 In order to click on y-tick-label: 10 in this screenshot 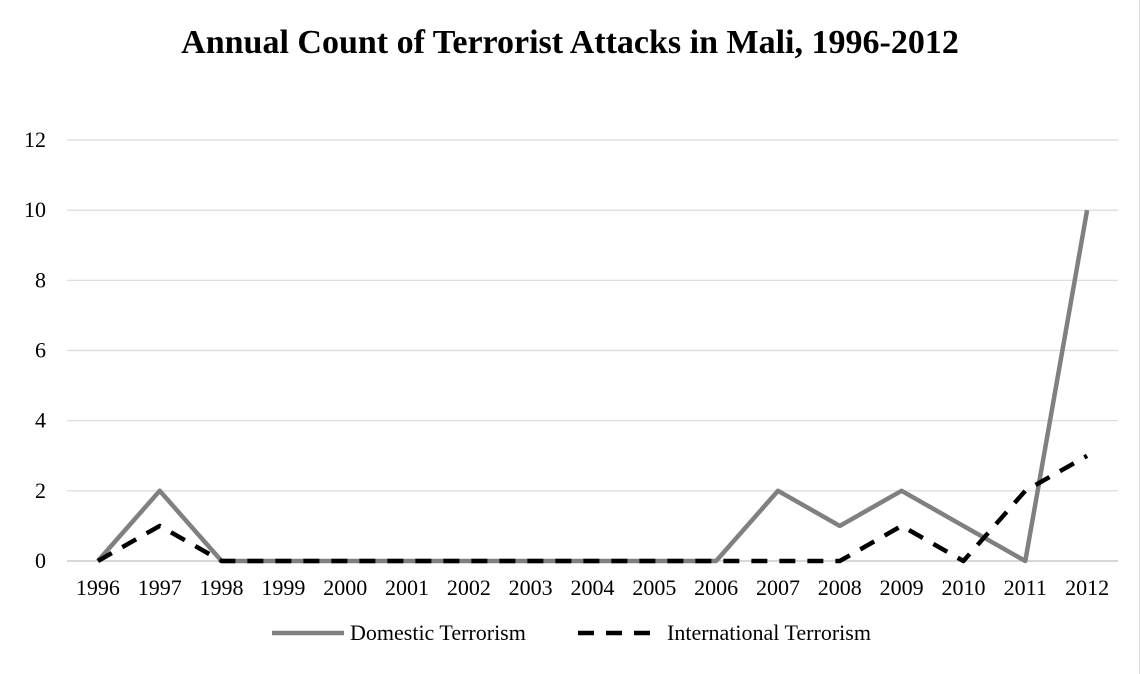, I will do `click(35, 209)`.